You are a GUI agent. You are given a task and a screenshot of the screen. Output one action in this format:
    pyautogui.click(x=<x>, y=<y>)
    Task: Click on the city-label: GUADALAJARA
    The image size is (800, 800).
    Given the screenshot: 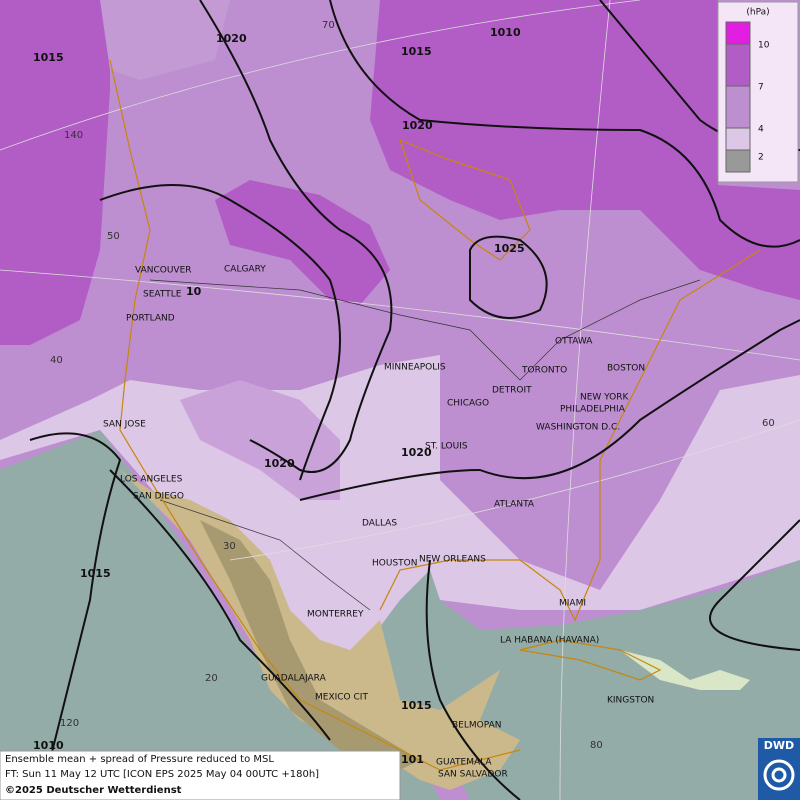 What is the action you would take?
    pyautogui.click(x=294, y=679)
    